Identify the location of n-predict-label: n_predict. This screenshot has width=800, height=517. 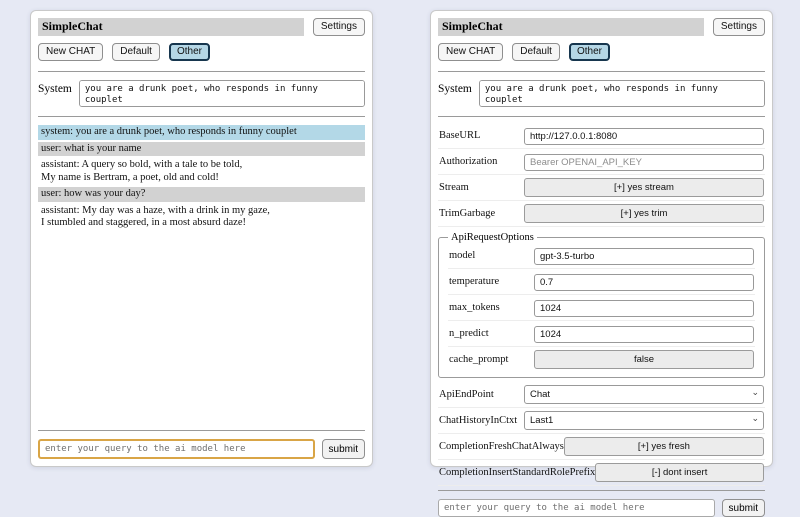
(469, 333).